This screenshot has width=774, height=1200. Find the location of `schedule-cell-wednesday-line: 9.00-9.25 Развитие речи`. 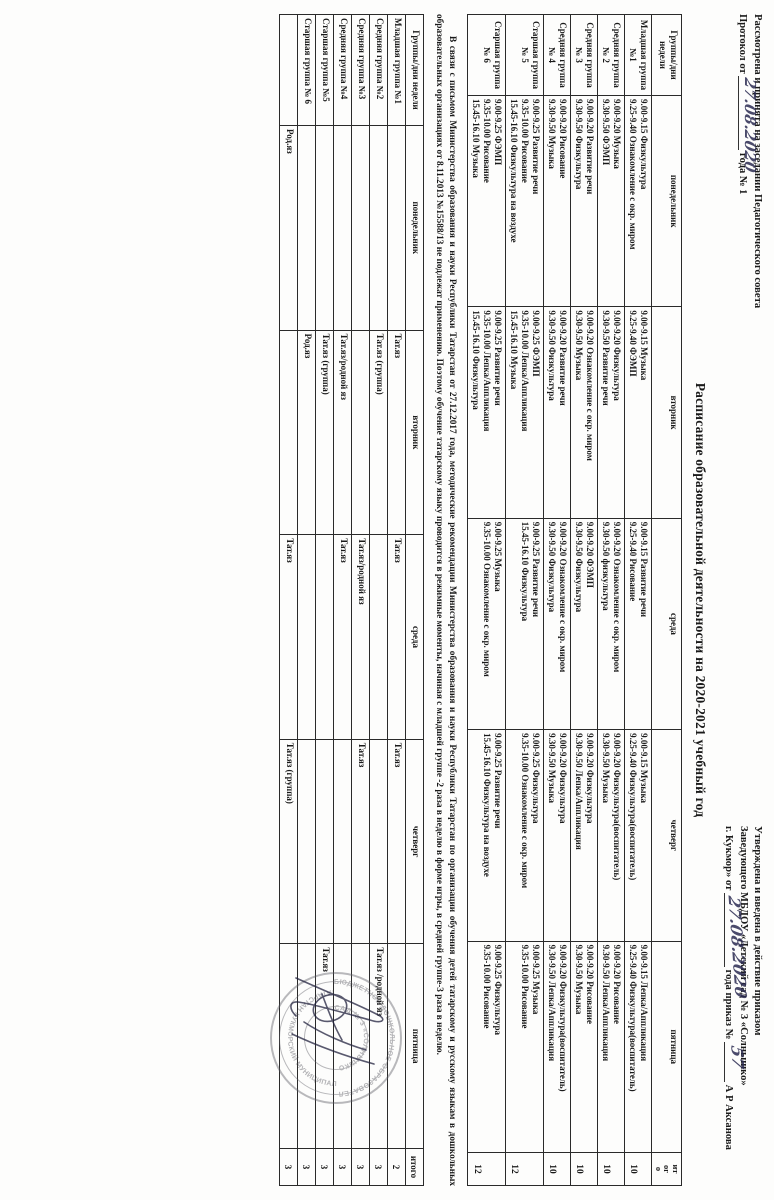

schedule-cell-wednesday-line: 9.00-9.25 Развитие речи is located at coordinates (535, 569).